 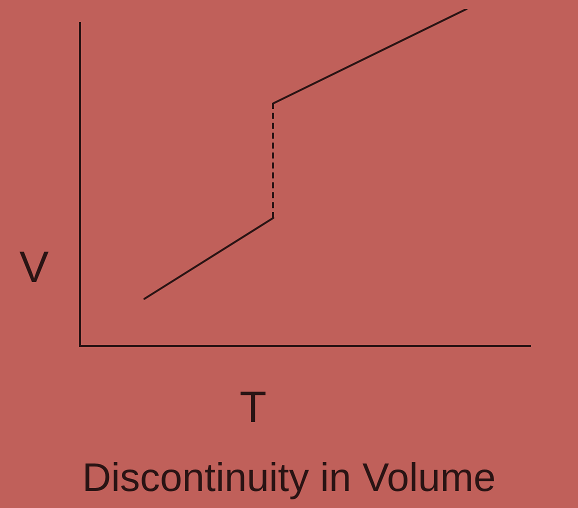 What do you see at coordinates (253, 407) in the screenshot?
I see `x-axis-title: T` at bounding box center [253, 407].